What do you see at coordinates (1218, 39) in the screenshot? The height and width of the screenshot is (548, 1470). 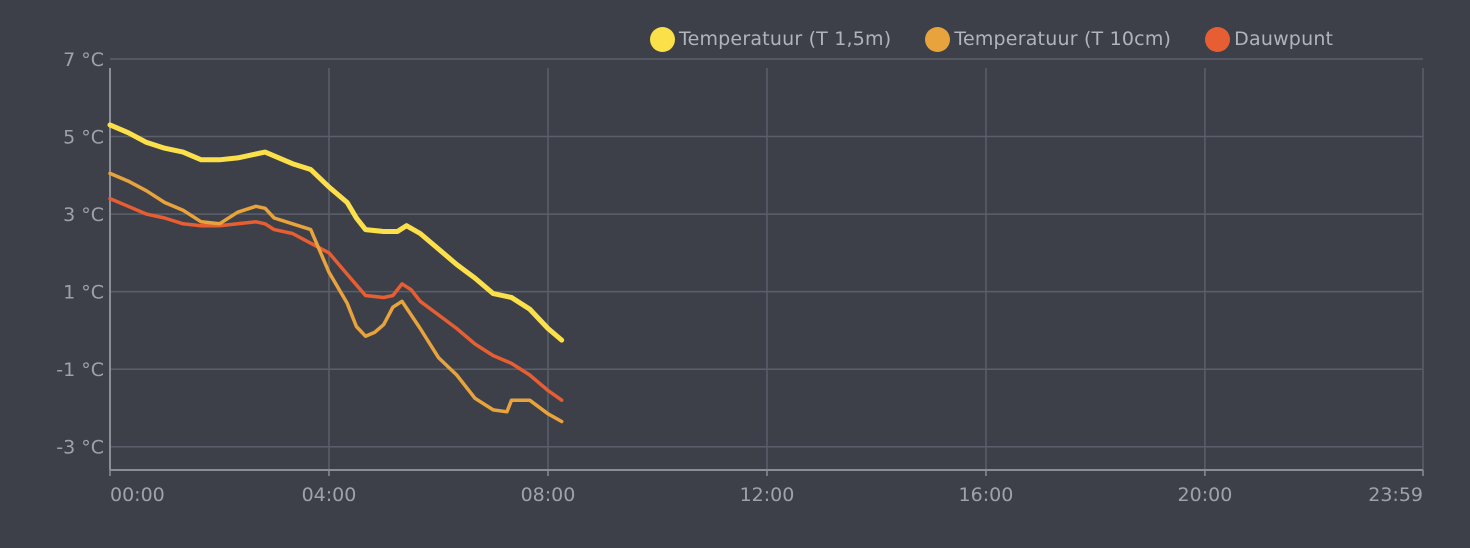 I see `legend-swatch-dauwpunt` at bounding box center [1218, 39].